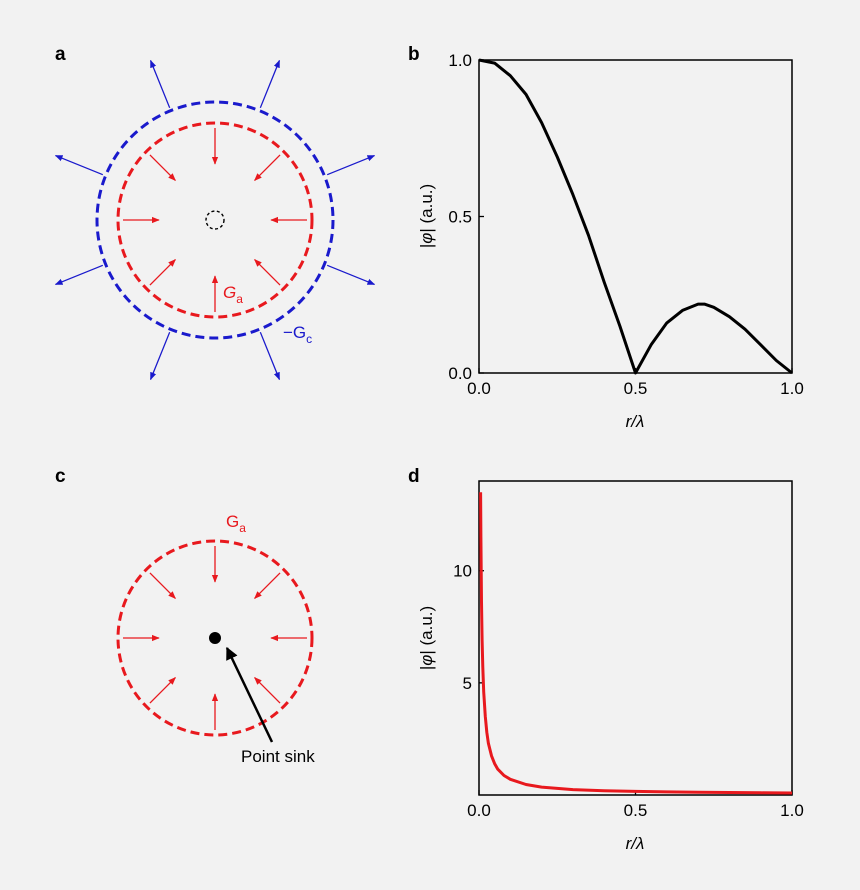  Describe the element at coordinates (635, 421) in the screenshot. I see `plot-b-xlabel: r/λ` at that location.